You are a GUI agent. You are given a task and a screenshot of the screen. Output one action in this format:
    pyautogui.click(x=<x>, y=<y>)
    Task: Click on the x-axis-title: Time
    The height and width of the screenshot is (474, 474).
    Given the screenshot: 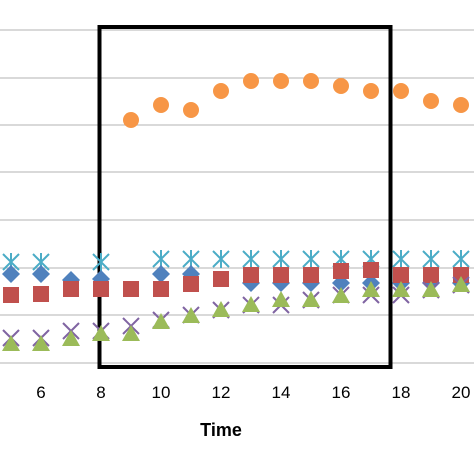 What is the action you would take?
    pyautogui.click(x=221, y=430)
    